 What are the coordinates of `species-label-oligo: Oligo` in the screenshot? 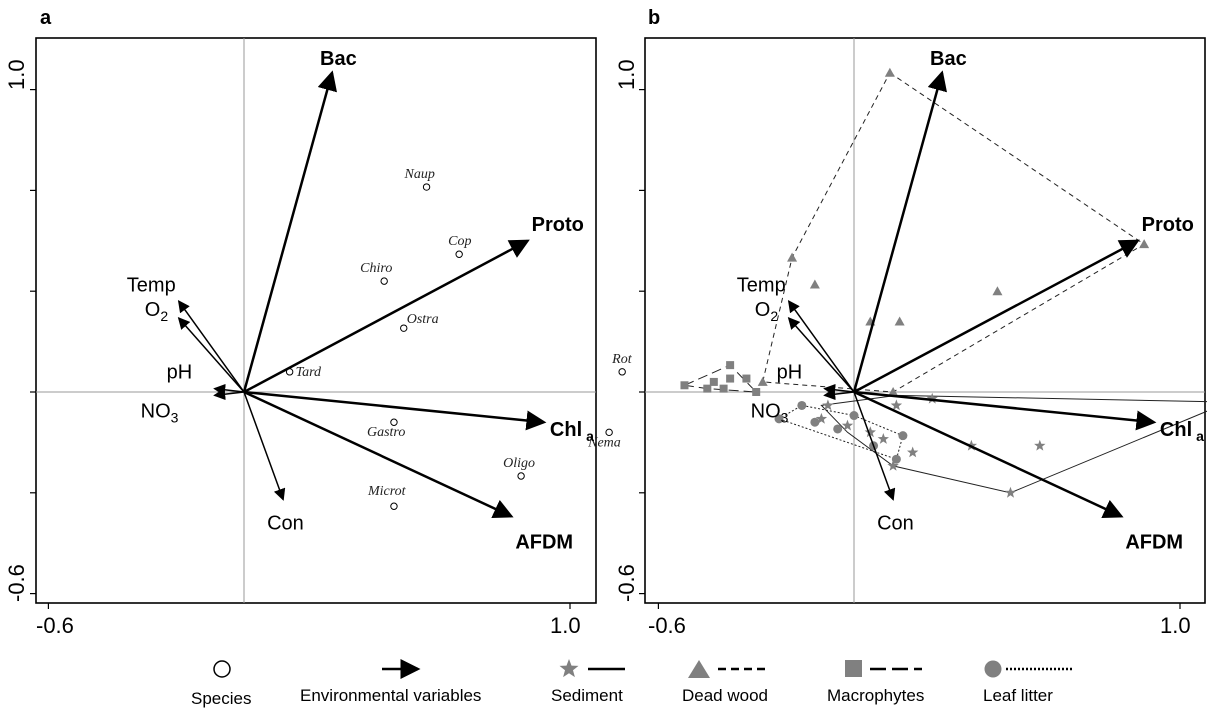 It's located at (519, 463).